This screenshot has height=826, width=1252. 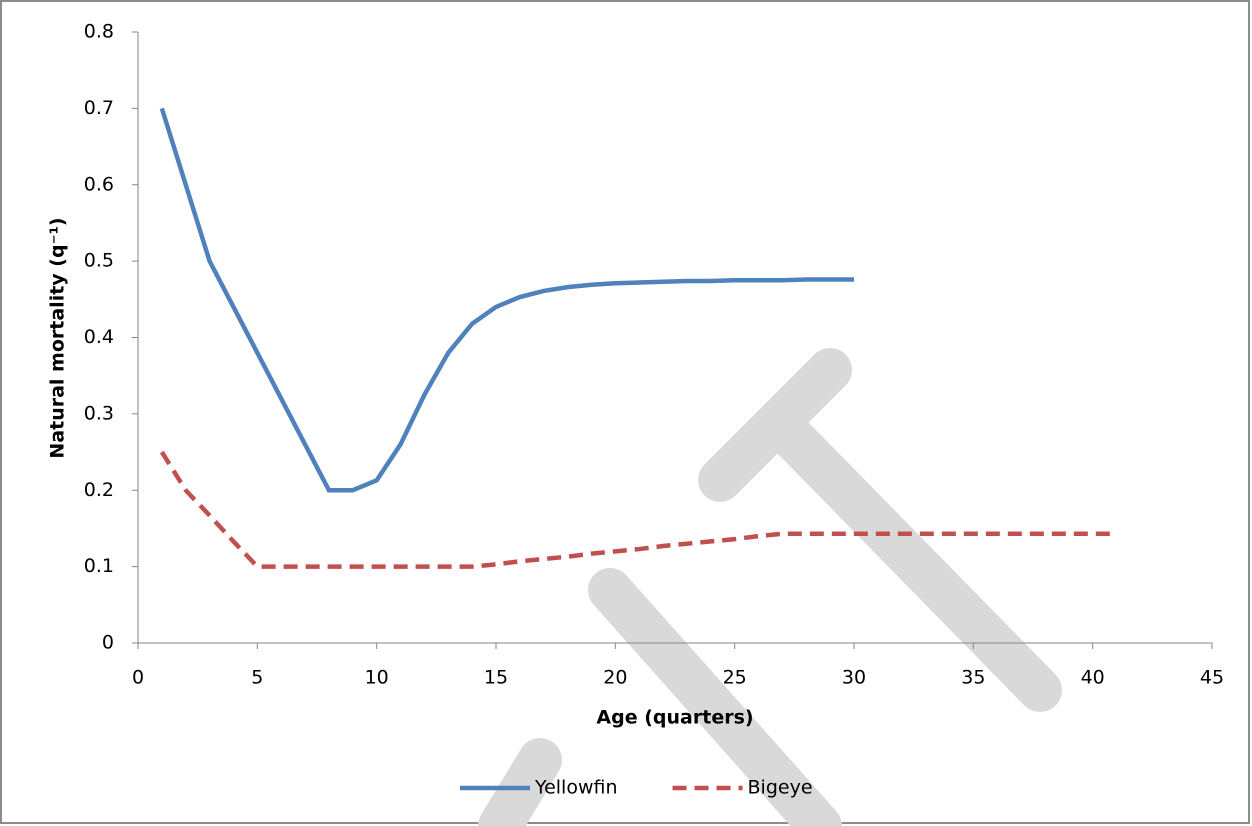 I want to click on x-axis-label: Age (quarters), so click(x=674, y=718).